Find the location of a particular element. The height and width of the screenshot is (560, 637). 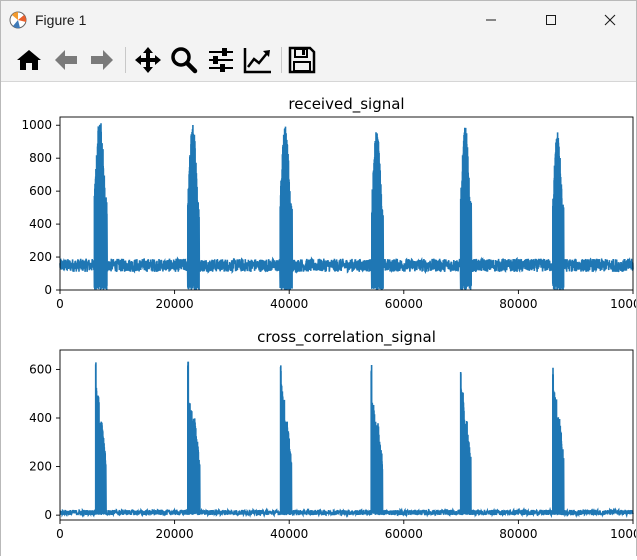

edit-axis-icon is located at coordinates (257, 61).